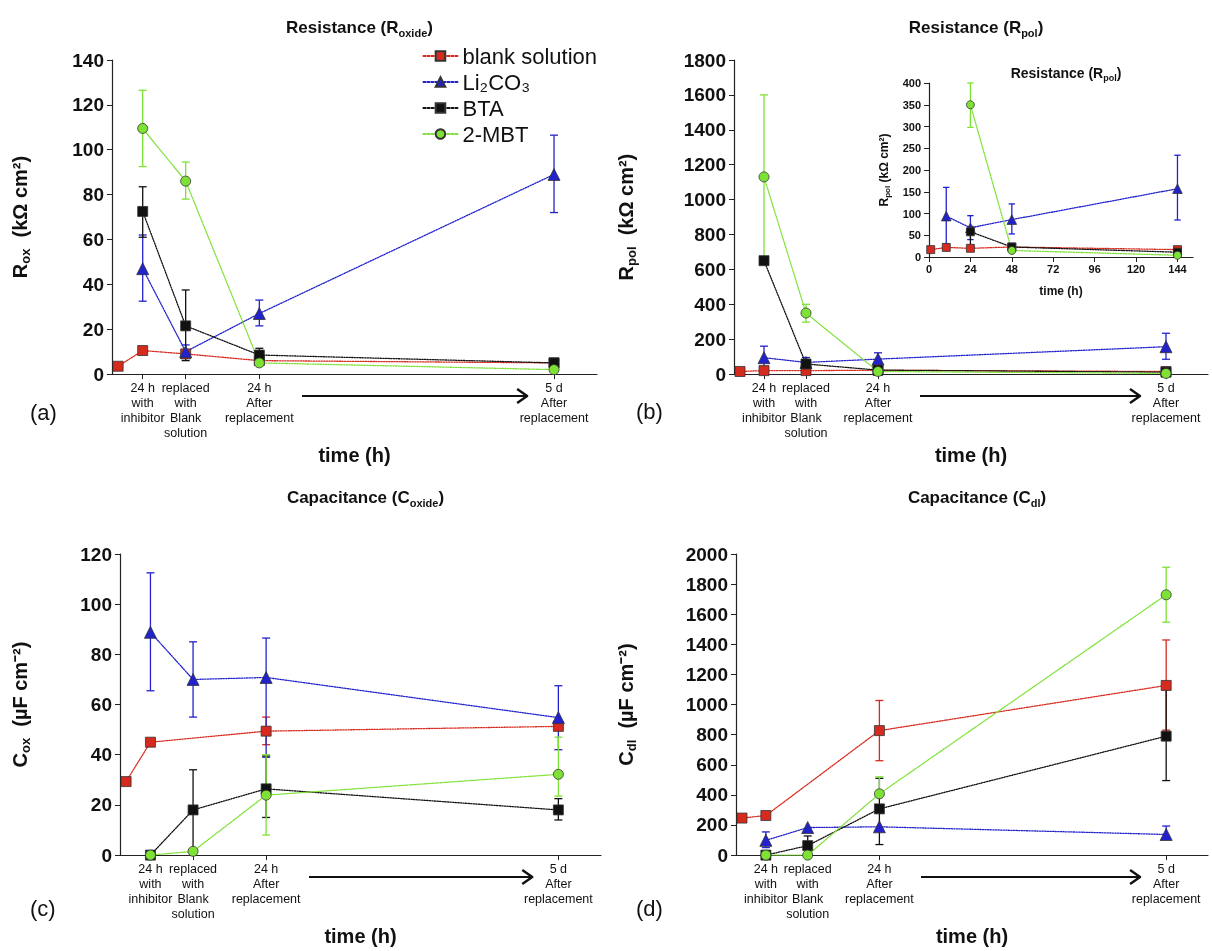  What do you see at coordinates (885, 170) in the screenshot?
I see `y-axis-title: Rpol (kΩ cm²)` at bounding box center [885, 170].